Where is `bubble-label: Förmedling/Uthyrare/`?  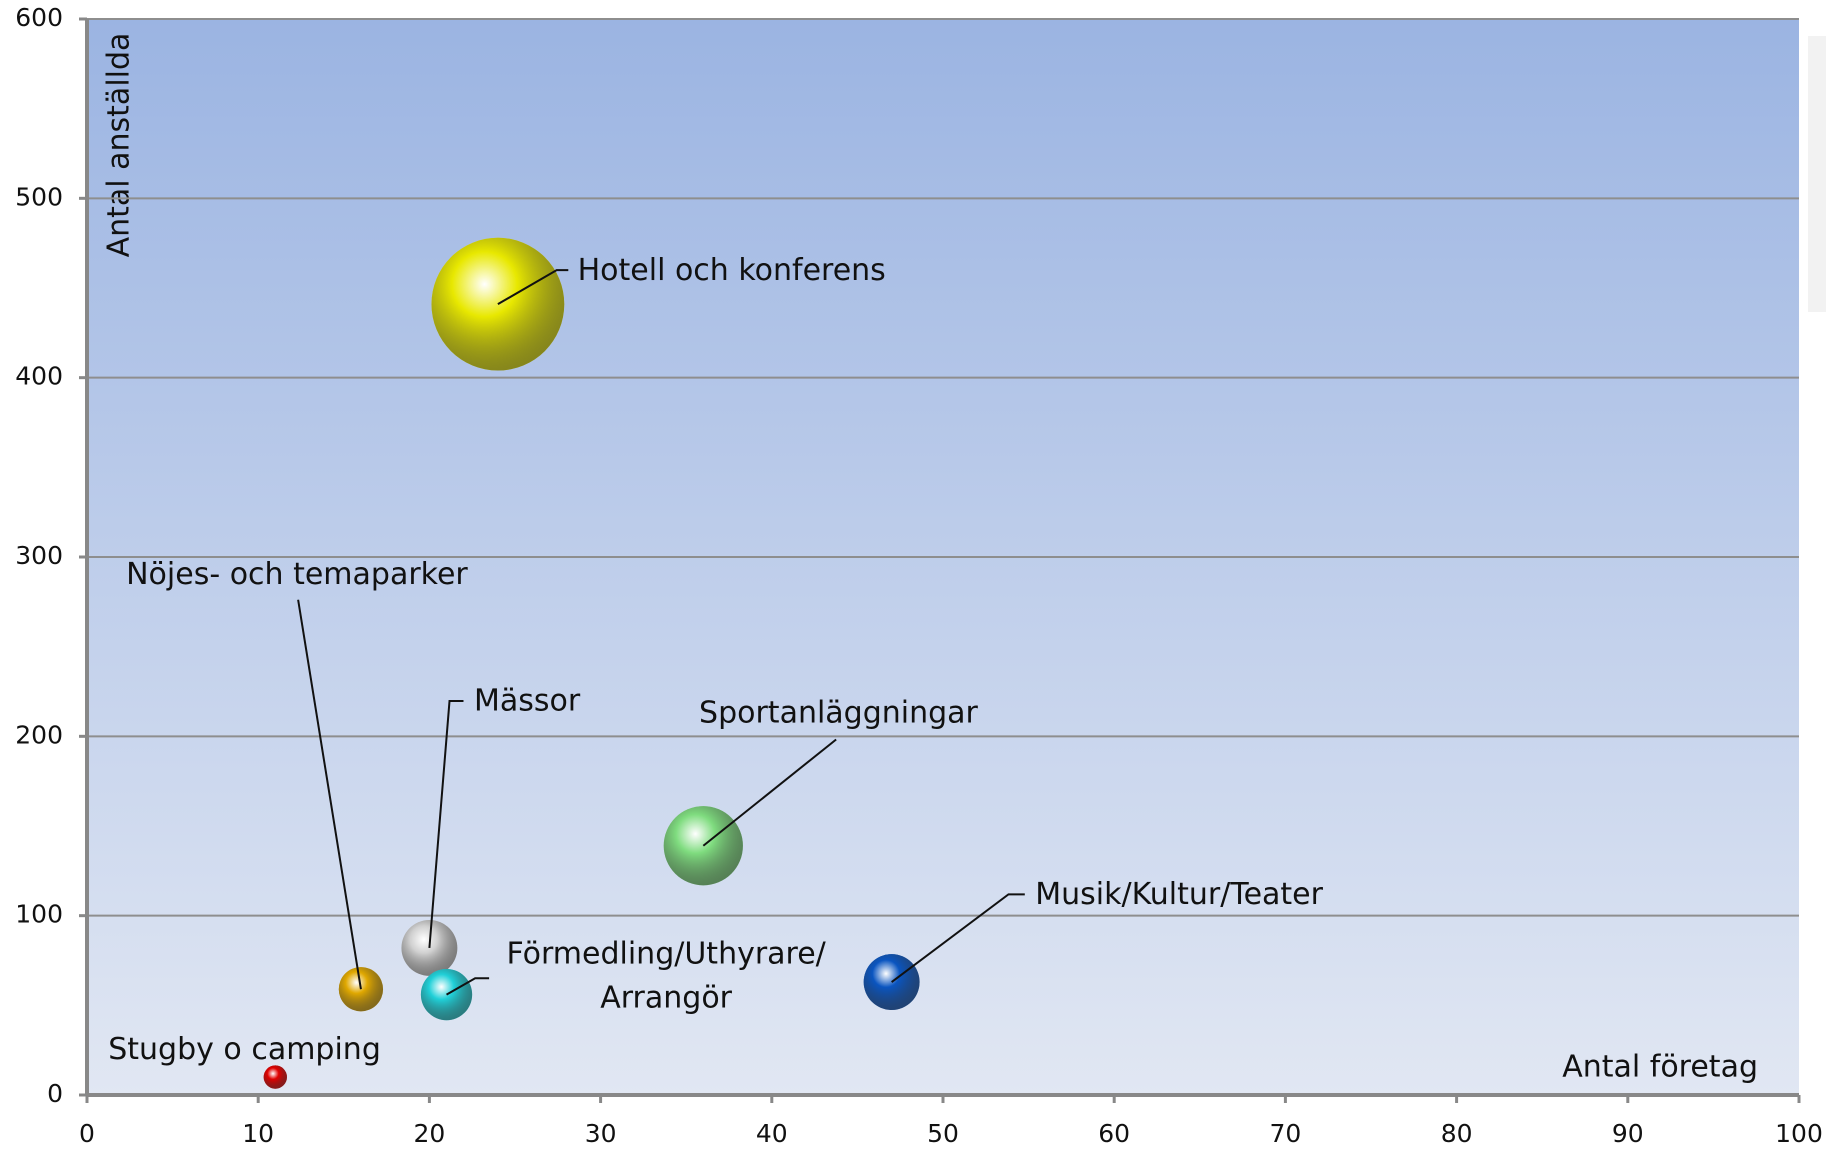
bubble-label: Förmedling/Uthyrare/ is located at coordinates (666, 953).